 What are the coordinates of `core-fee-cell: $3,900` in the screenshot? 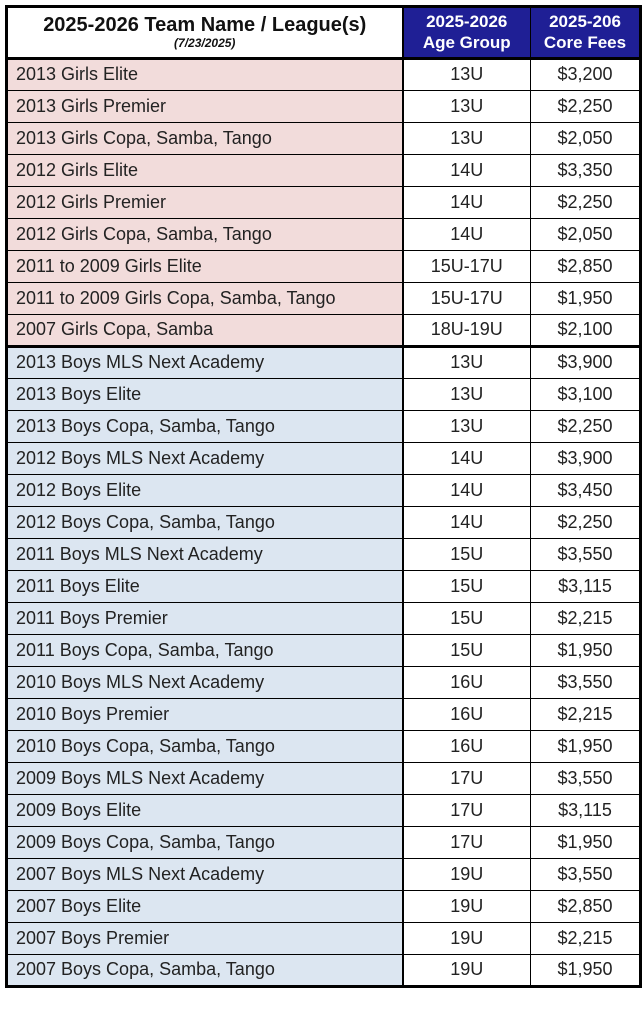 It's located at (585, 458).